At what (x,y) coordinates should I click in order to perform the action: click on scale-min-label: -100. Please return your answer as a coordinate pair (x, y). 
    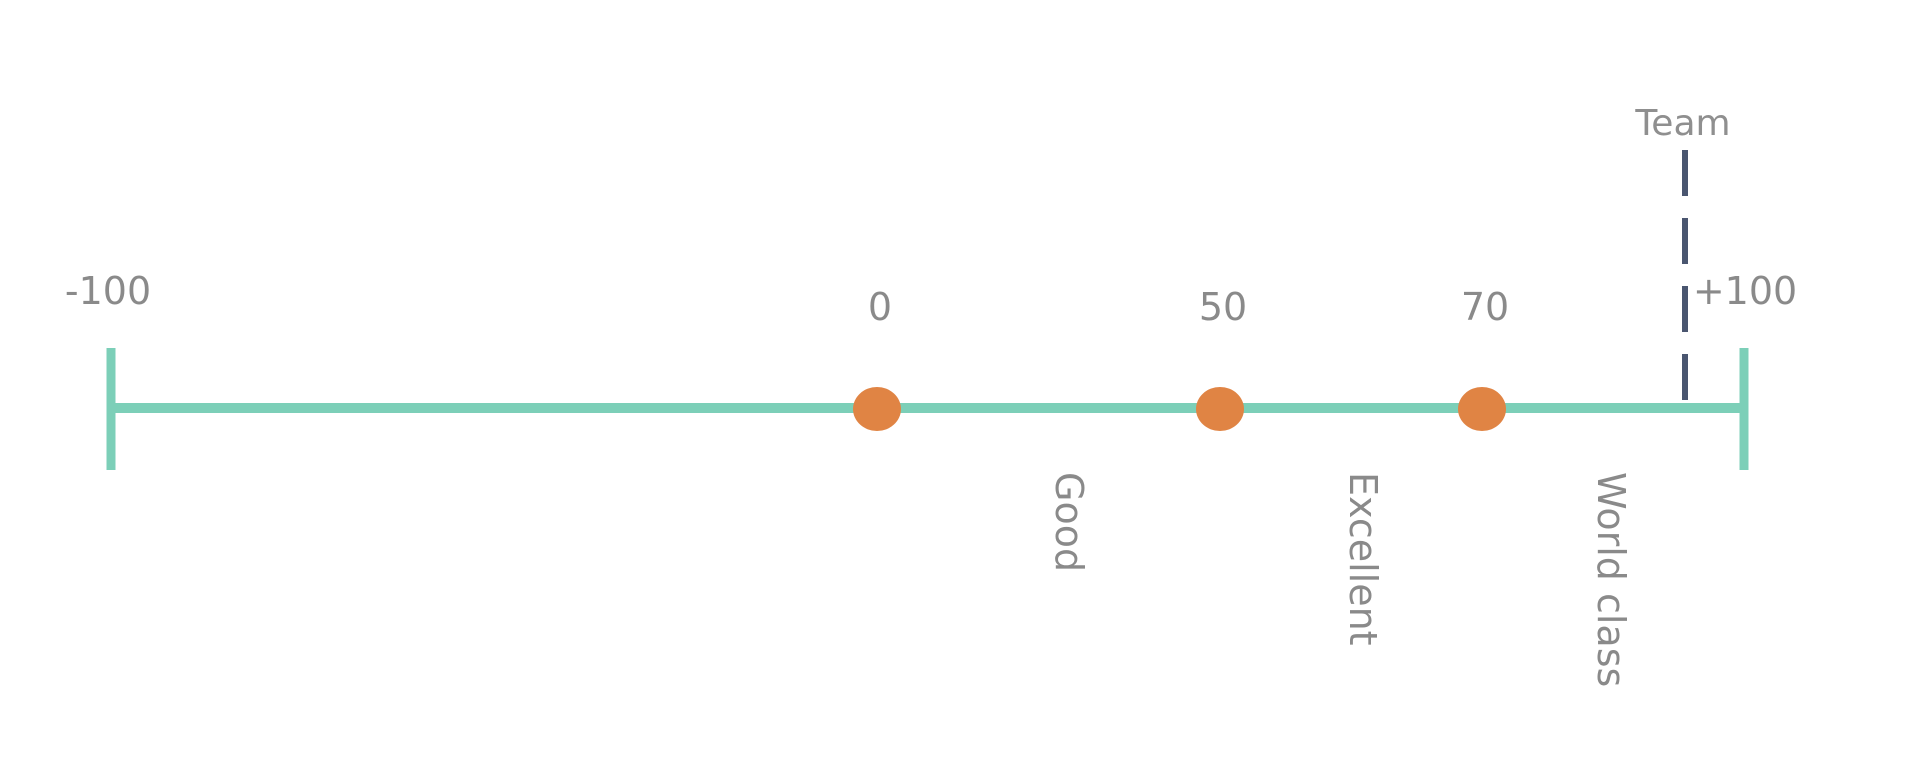
    Looking at the image, I should click on (108, 291).